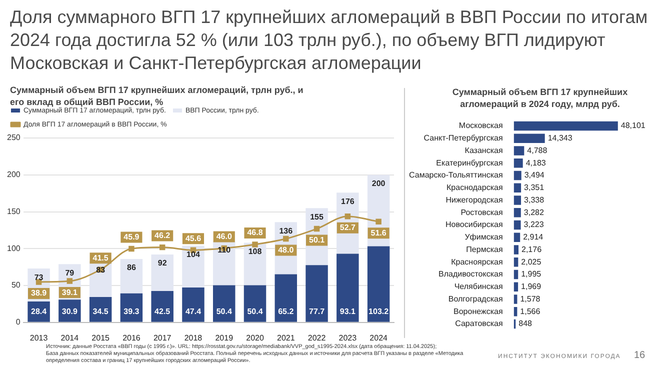  Describe the element at coordinates (536, 163) in the screenshot. I see `data-label: 4,183` at that location.